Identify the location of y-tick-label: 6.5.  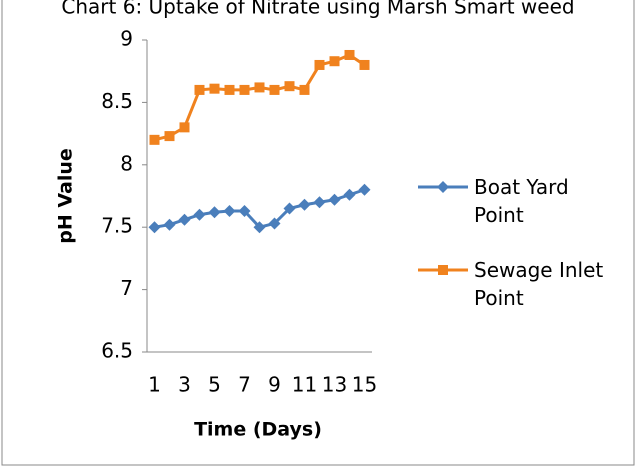
(117, 351).